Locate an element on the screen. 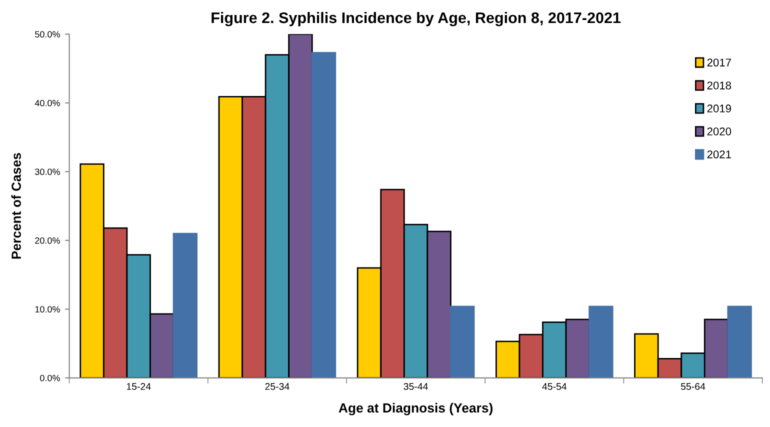 This screenshot has height=427, width=770. y-tick-label: 50.0% is located at coordinates (47, 34).